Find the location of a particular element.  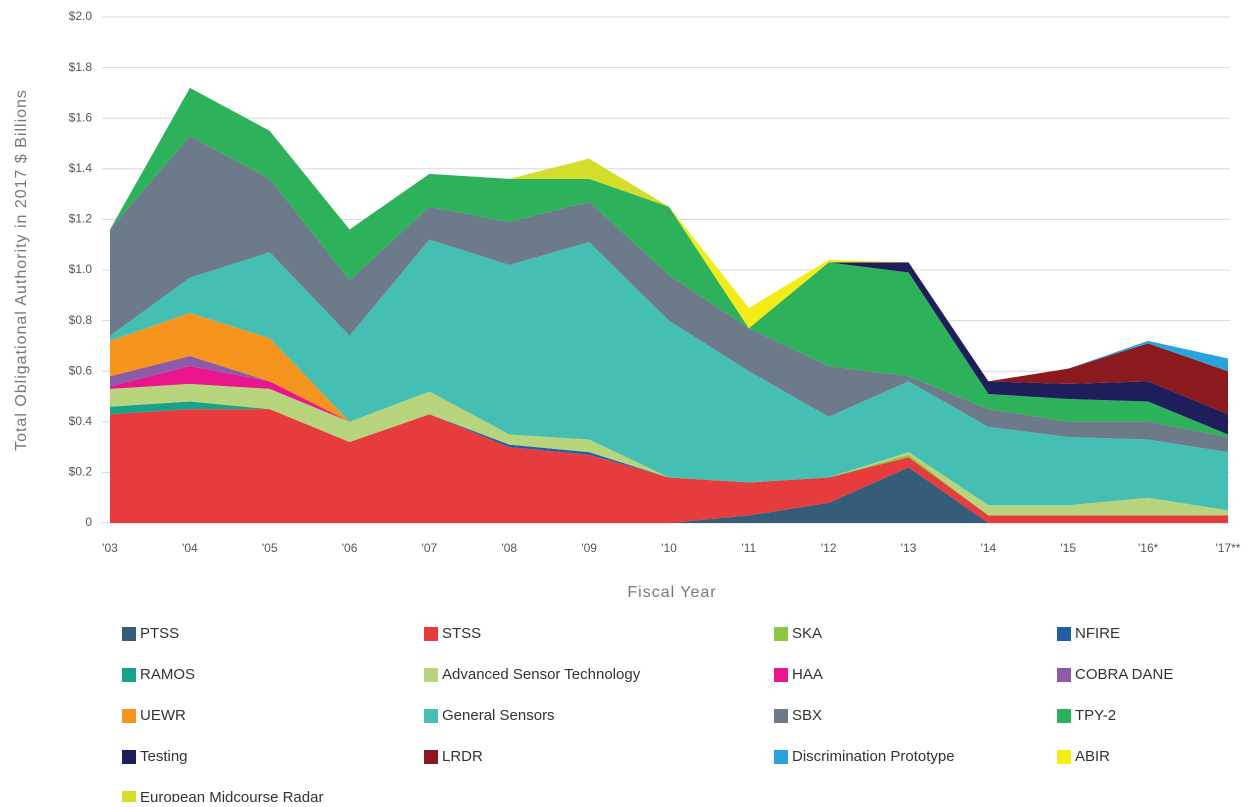

legend-label: STSS is located at coordinates (461, 633).